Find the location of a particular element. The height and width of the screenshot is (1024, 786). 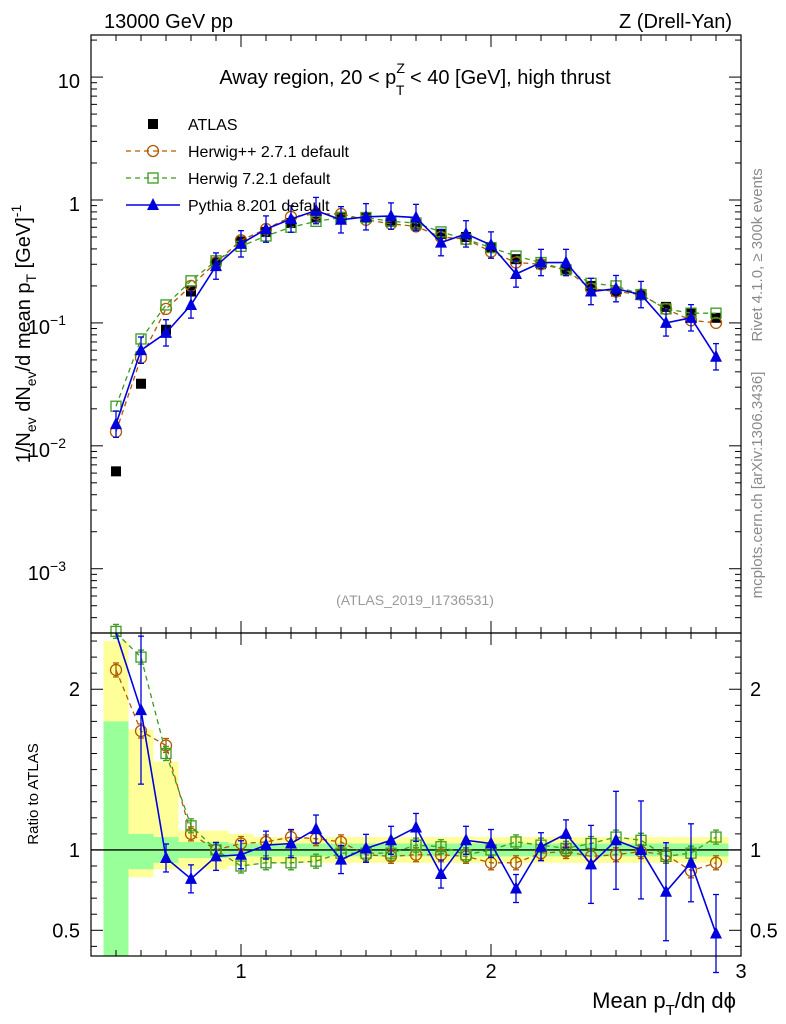

ratio-y-tick-label-right: 1 is located at coordinates (755, 851).